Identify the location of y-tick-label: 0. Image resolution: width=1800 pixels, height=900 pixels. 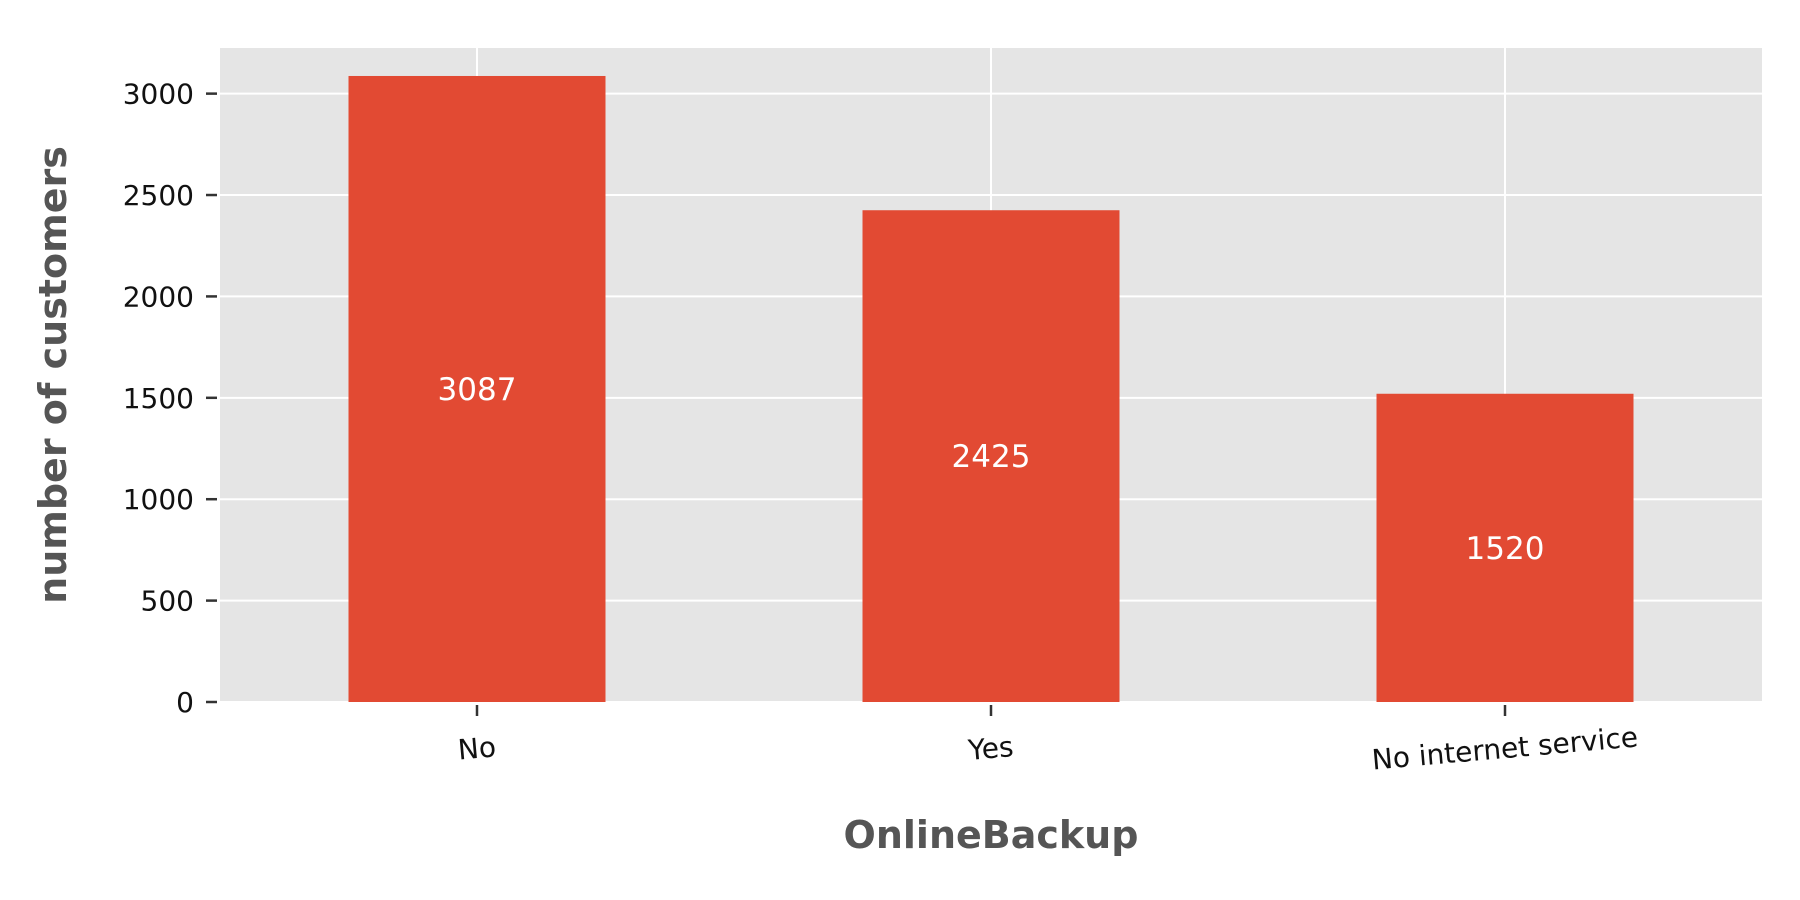
(185, 702).